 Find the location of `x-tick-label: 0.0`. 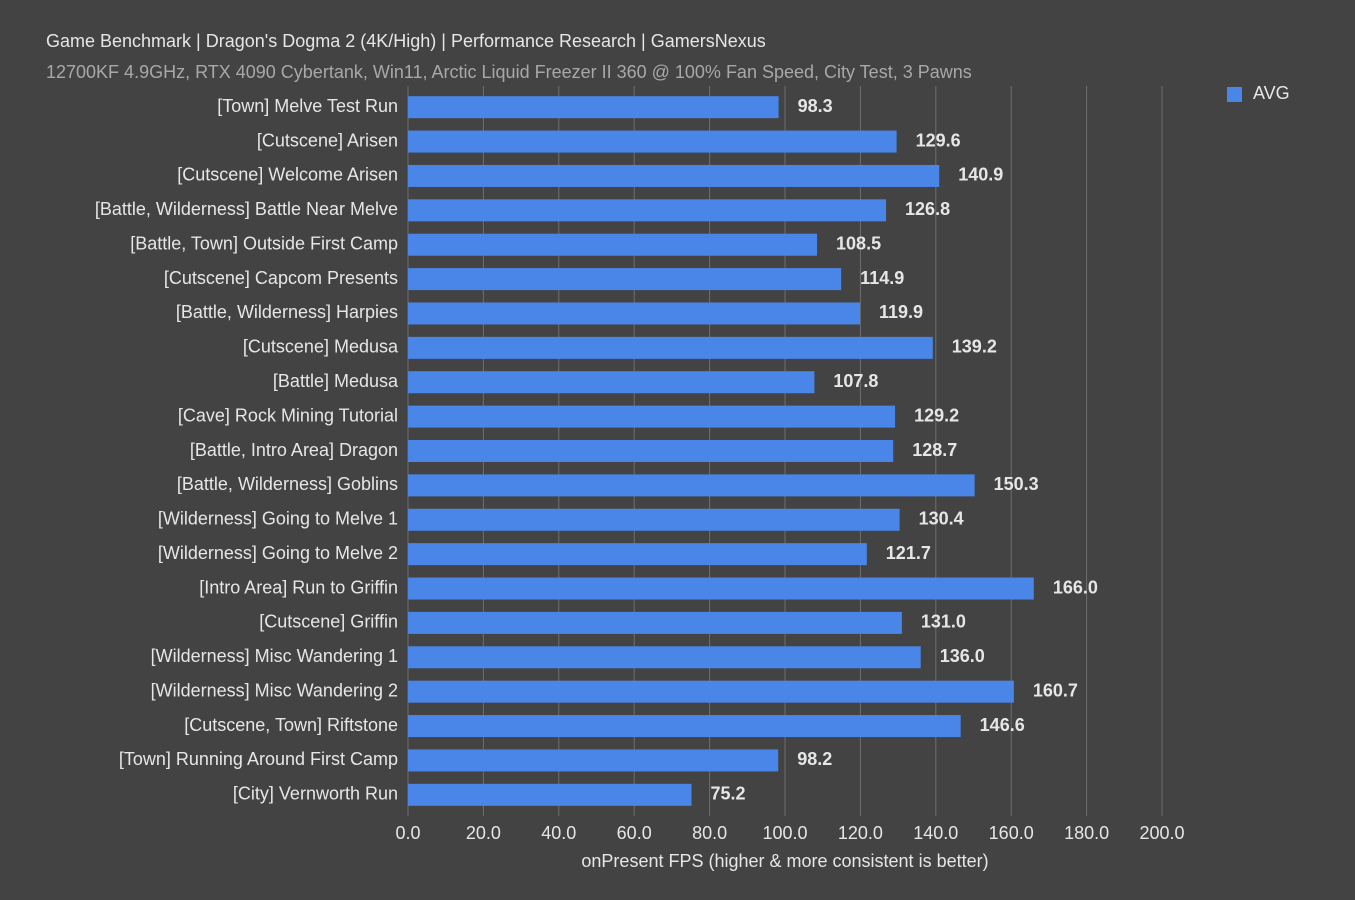

x-tick-label: 0.0 is located at coordinates (407, 833).